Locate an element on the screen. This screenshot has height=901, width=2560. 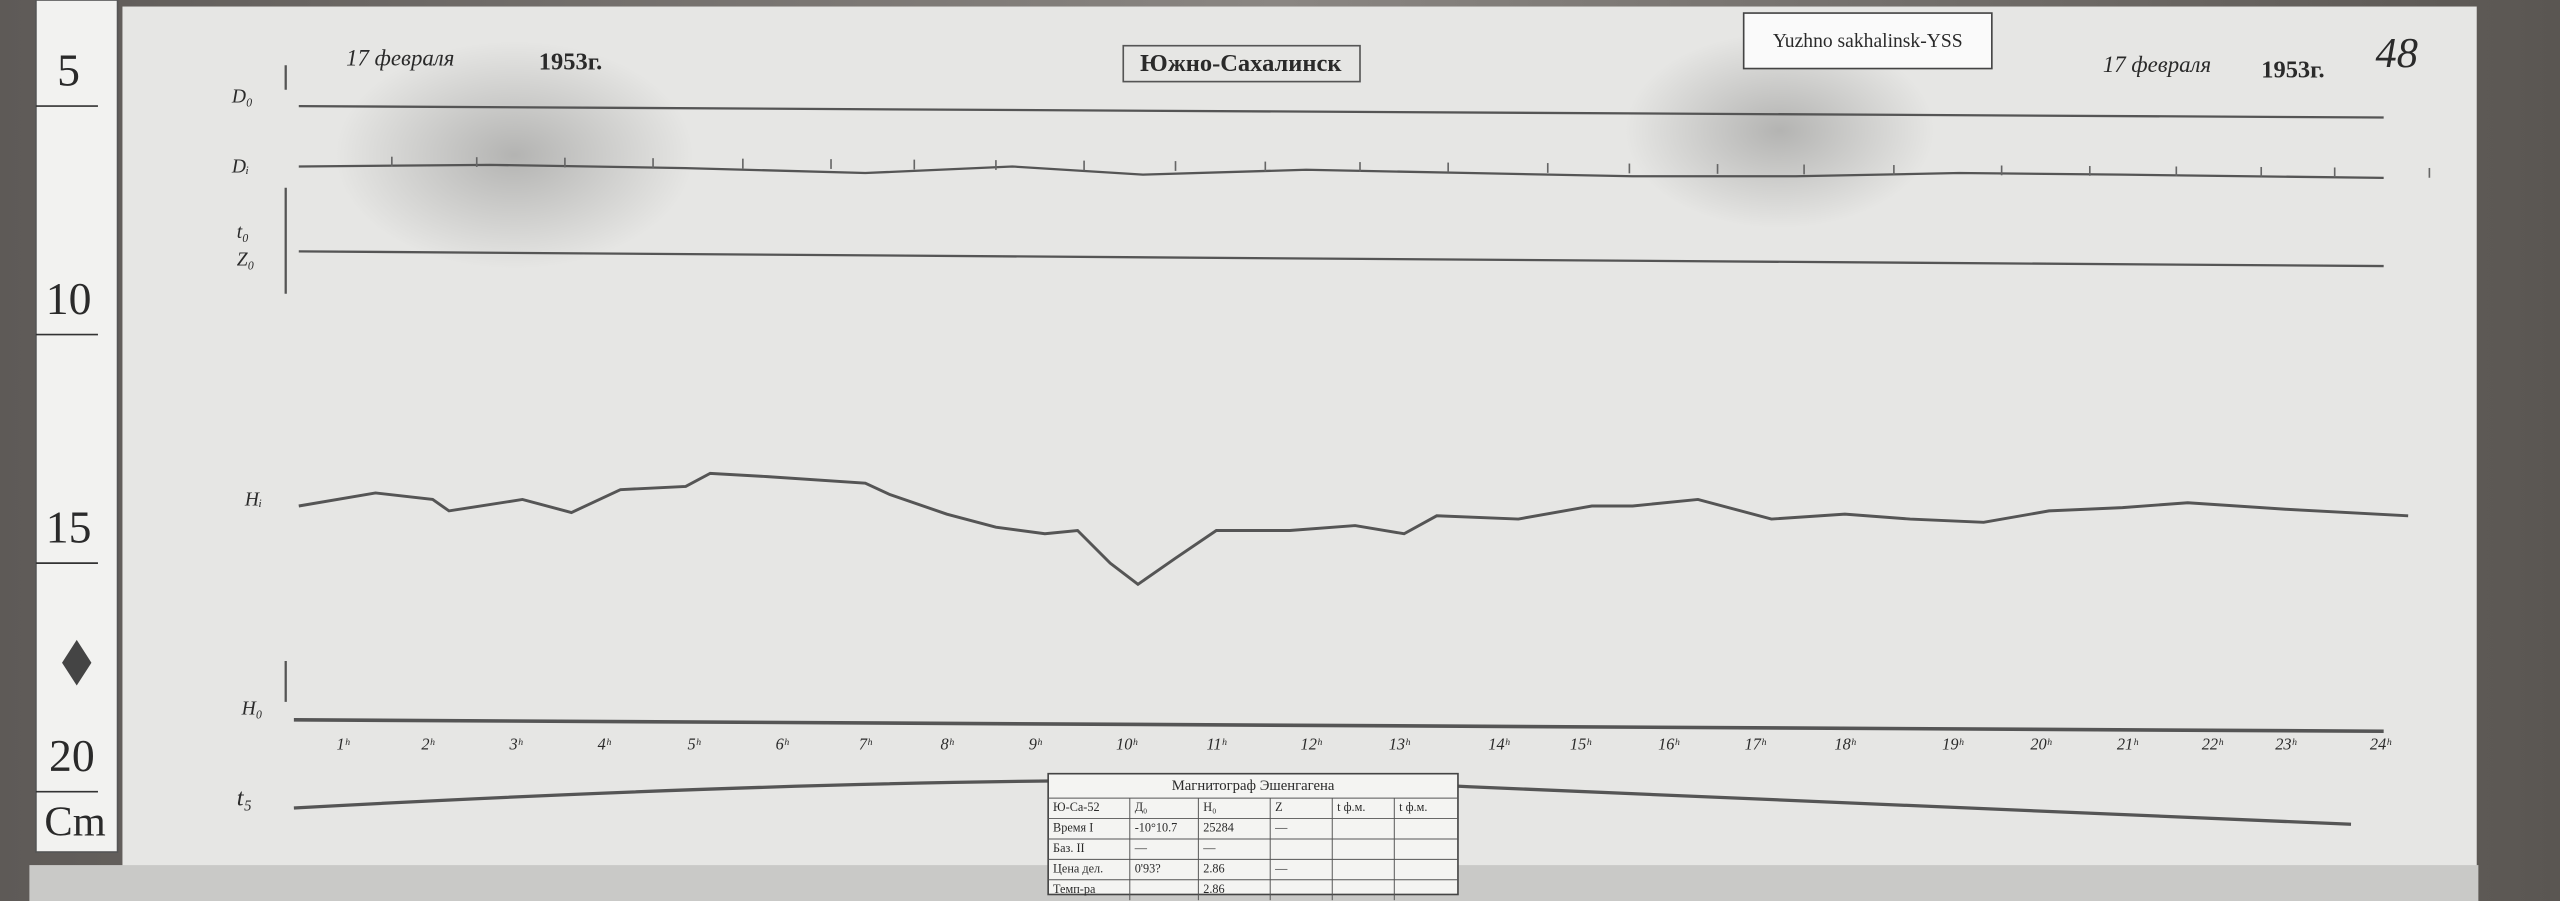
table-frame is located at coordinates (1253, 834).